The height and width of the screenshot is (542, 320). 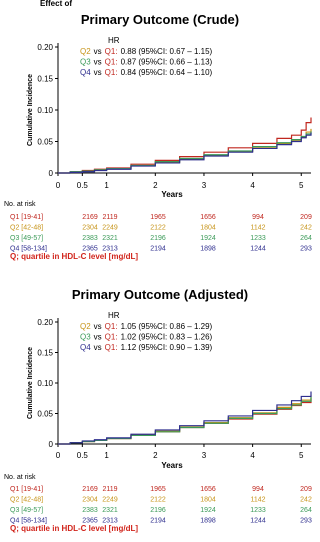 I want to click on hr-value: 1.12 (95%CI: 0.90 – 1.39), so click(x=167, y=347).